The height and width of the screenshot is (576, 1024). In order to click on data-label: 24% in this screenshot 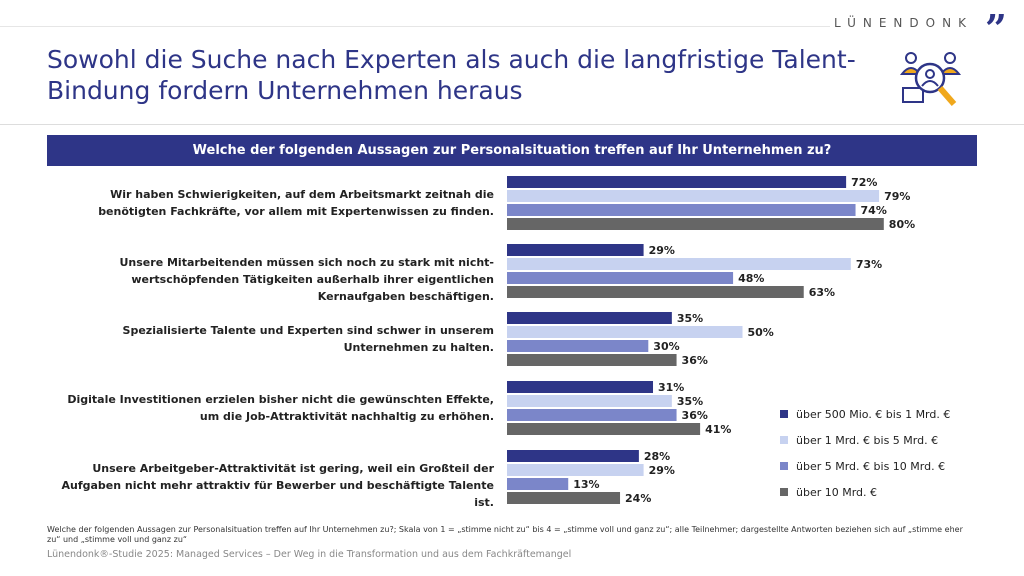, I will do `click(638, 498)`.